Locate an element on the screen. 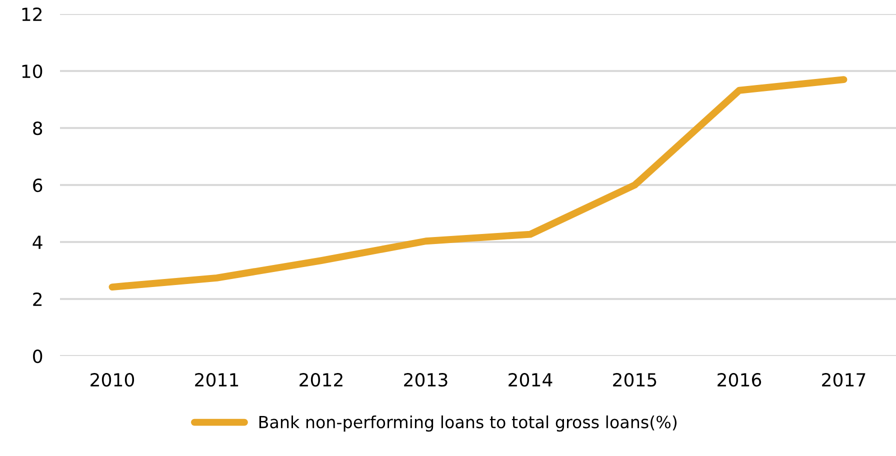  y-tick-label: 6 is located at coordinates (37, 185).